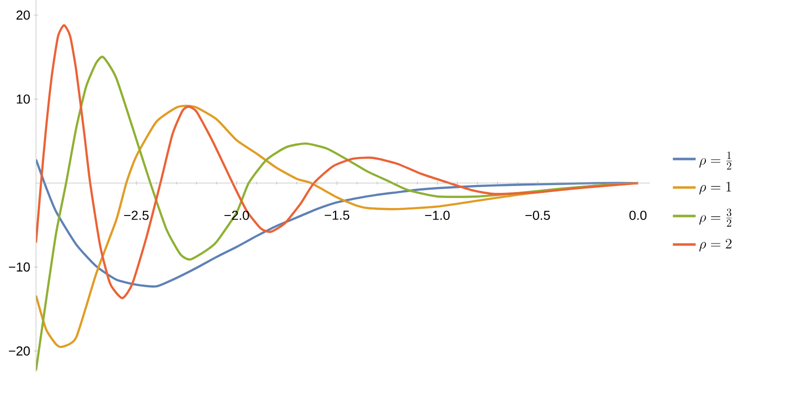 The width and height of the screenshot is (789, 396). What do you see at coordinates (715, 217) in the screenshot?
I see `legend-label: $\rho = \frac{3}{2}$` at bounding box center [715, 217].